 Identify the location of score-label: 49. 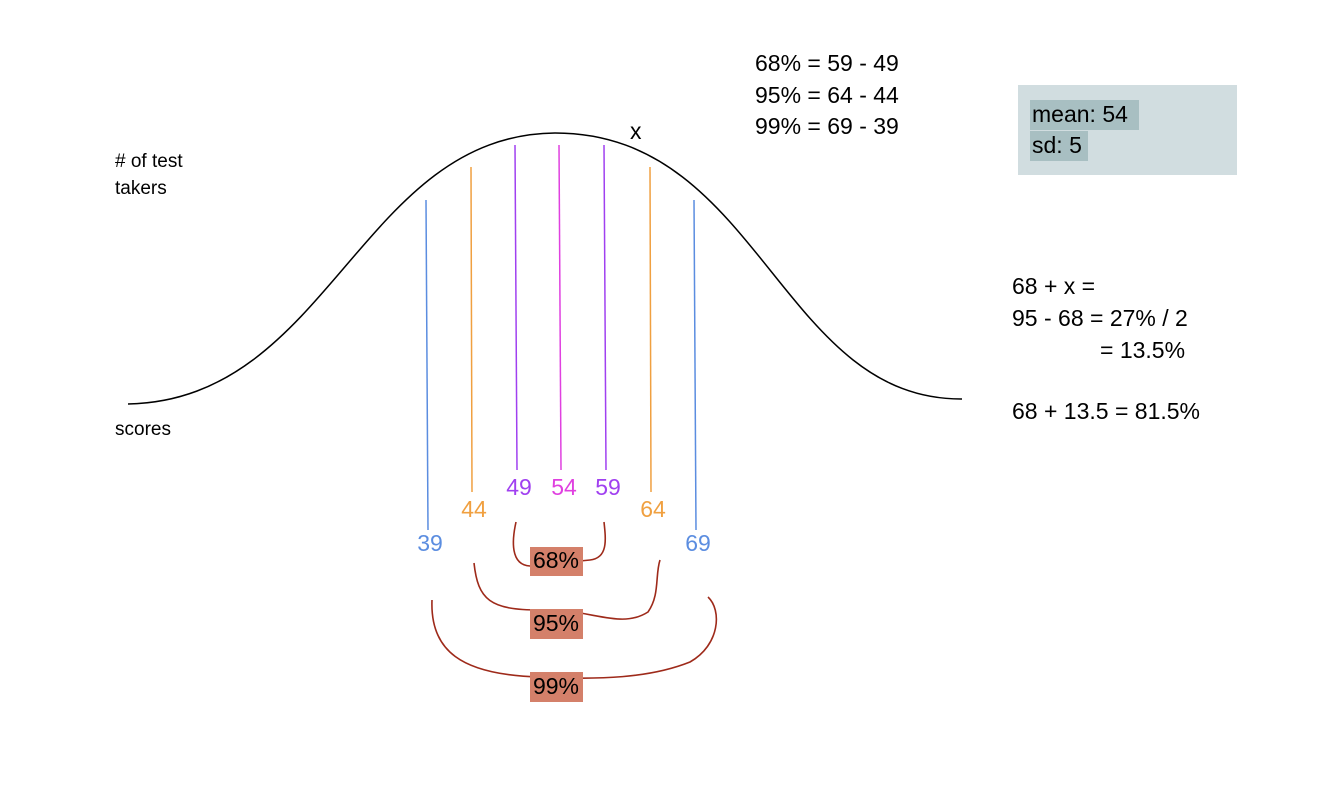
(519, 487).